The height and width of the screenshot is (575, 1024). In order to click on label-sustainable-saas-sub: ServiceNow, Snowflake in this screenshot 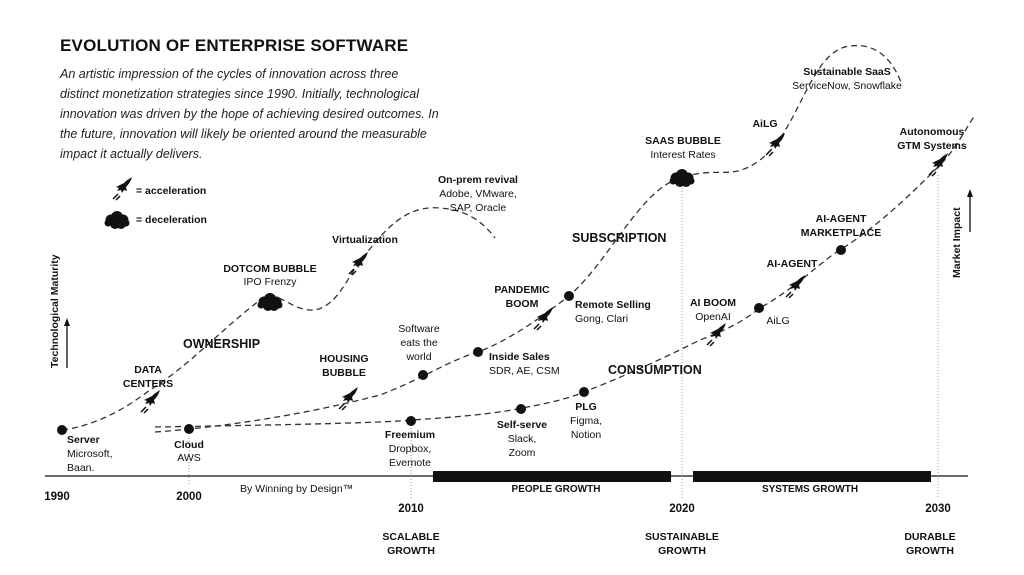, I will do `click(847, 86)`.